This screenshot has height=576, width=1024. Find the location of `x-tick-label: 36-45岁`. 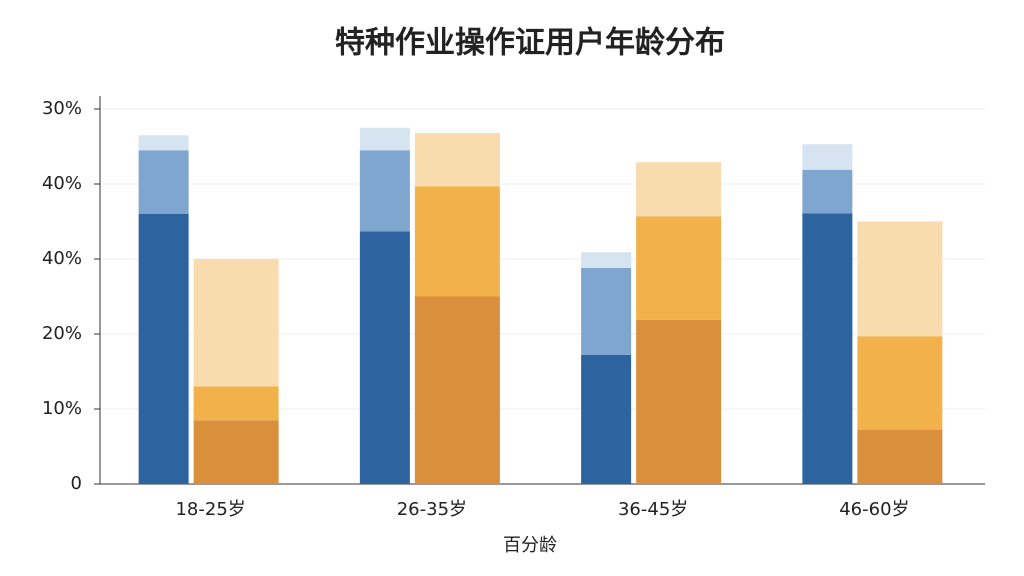

x-tick-label: 36-45岁 is located at coordinates (653, 509).